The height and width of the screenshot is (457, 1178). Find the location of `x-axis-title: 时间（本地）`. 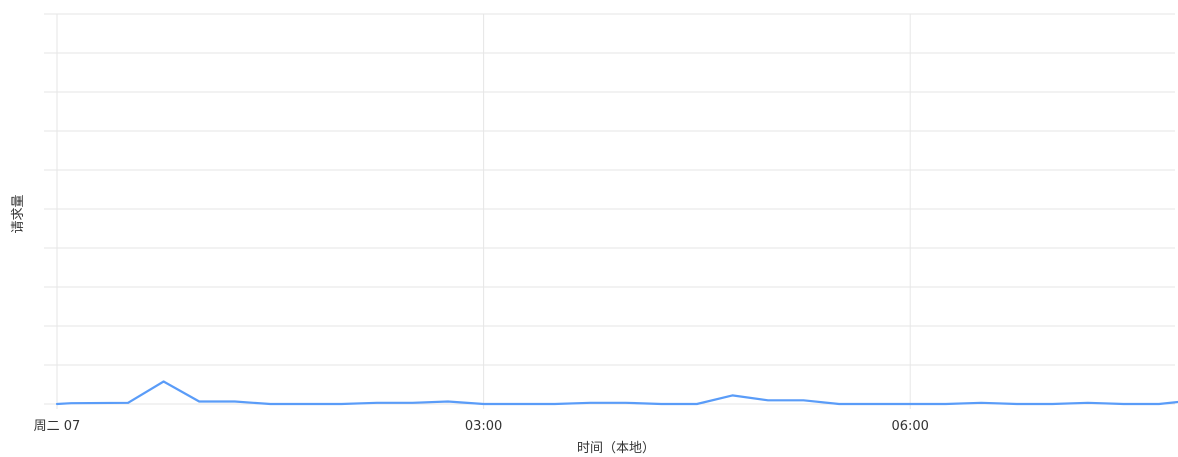

x-axis-title: 时间（本地） is located at coordinates (616, 448).